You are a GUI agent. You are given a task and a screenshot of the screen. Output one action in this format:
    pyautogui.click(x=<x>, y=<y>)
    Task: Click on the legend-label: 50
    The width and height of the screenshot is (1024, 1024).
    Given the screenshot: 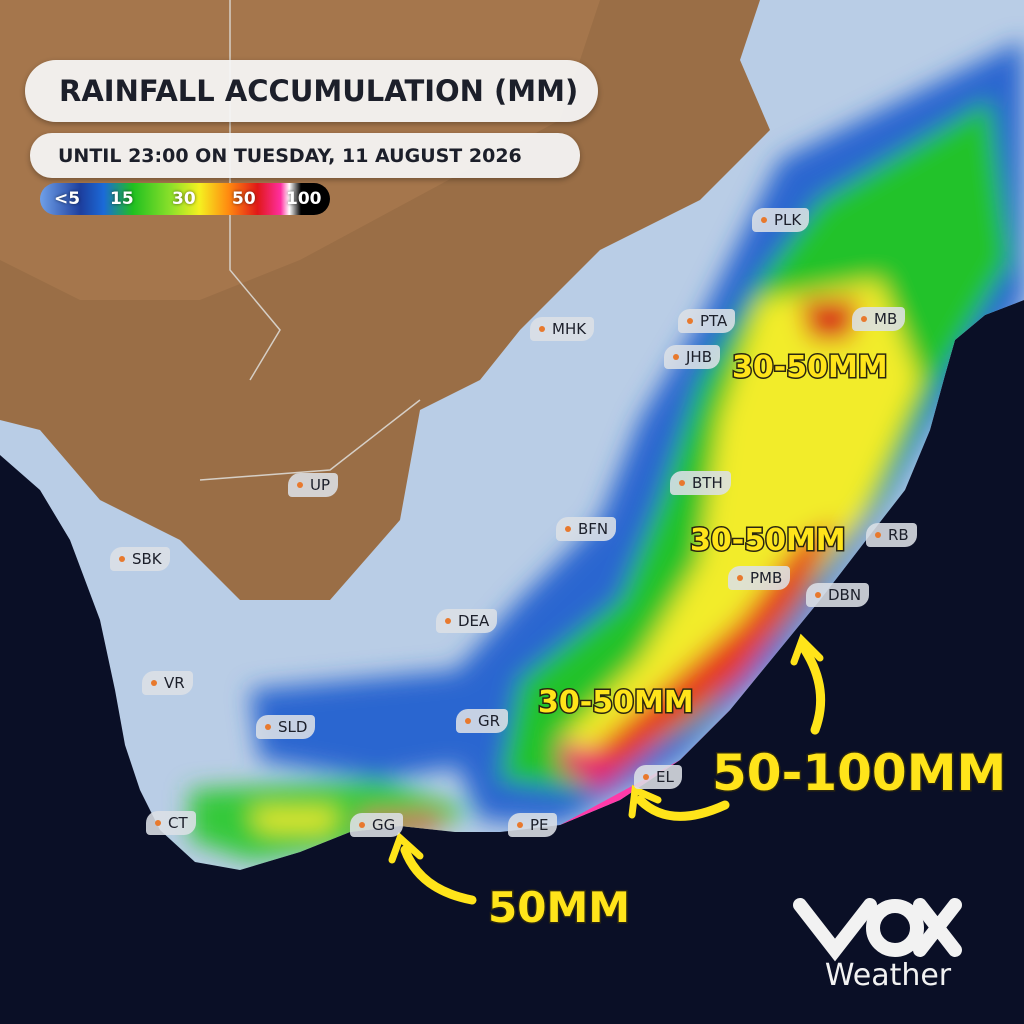 What is the action you would take?
    pyautogui.click(x=244, y=199)
    